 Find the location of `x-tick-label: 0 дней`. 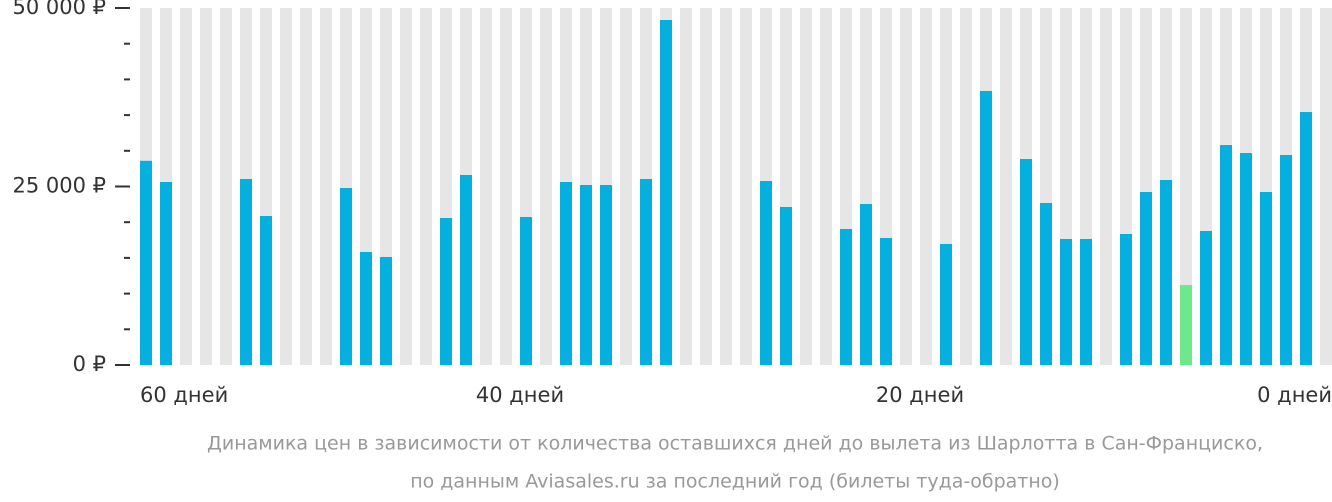

x-tick-label: 0 дней is located at coordinates (1294, 395).